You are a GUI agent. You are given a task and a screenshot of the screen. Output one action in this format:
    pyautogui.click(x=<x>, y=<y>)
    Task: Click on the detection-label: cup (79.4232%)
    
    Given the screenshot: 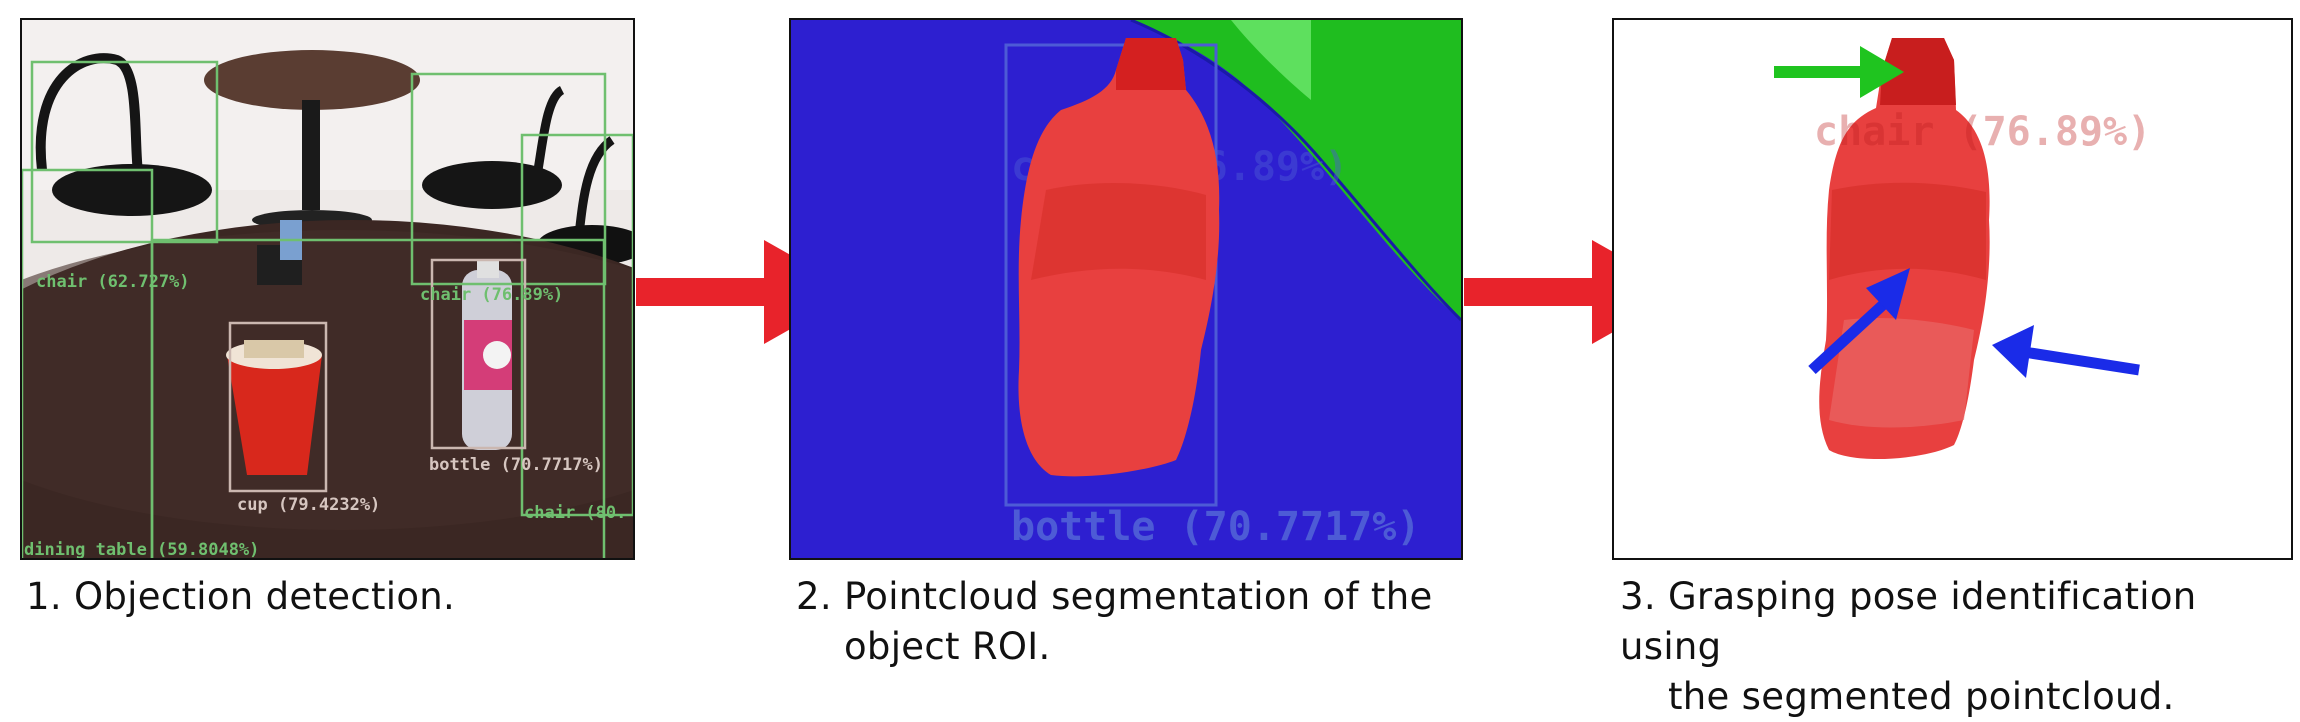 What is the action you would take?
    pyautogui.click(x=308, y=505)
    